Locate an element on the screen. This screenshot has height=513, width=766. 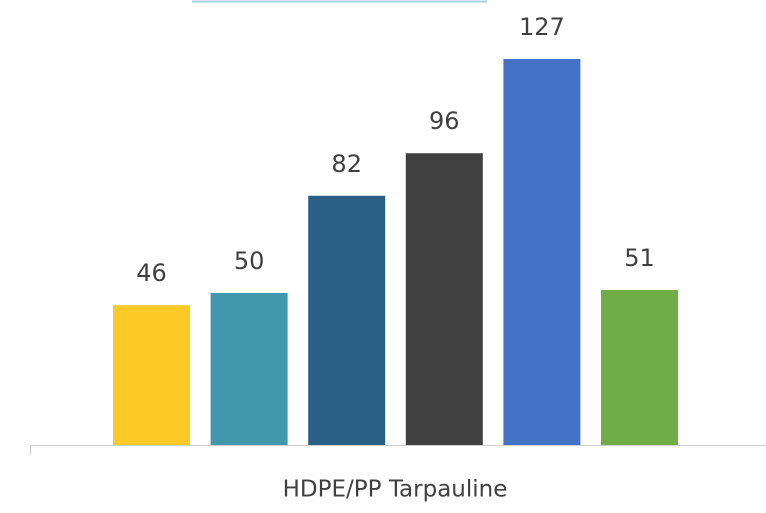
data-label: 96 is located at coordinates (444, 121).